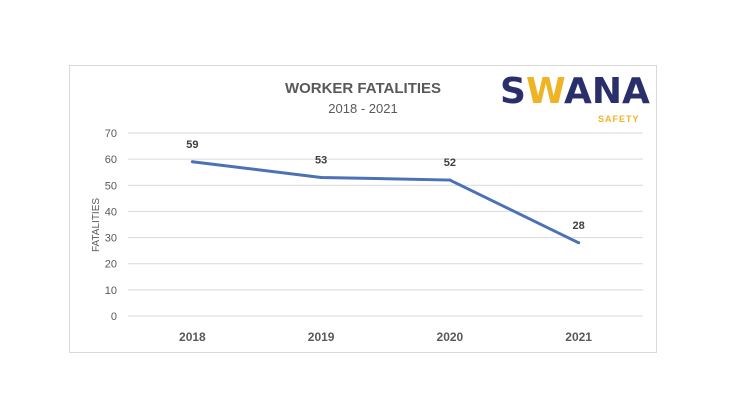  What do you see at coordinates (111, 239) in the screenshot?
I see `y-tick-label: 30` at bounding box center [111, 239].